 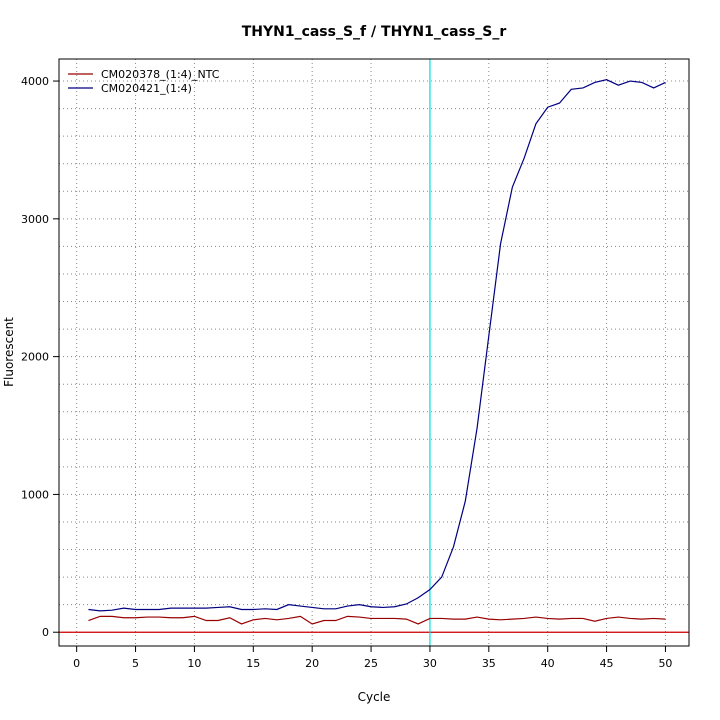 What do you see at coordinates (548, 663) in the screenshot?
I see `x-tick-label-8: 40` at bounding box center [548, 663].